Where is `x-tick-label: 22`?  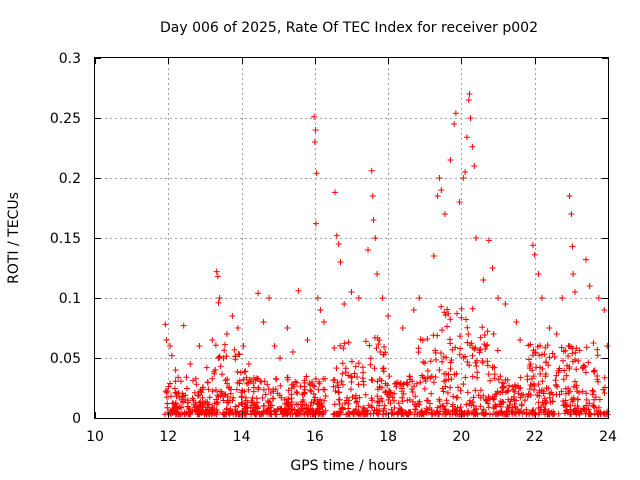
x-tick-label: 22 is located at coordinates (535, 437).